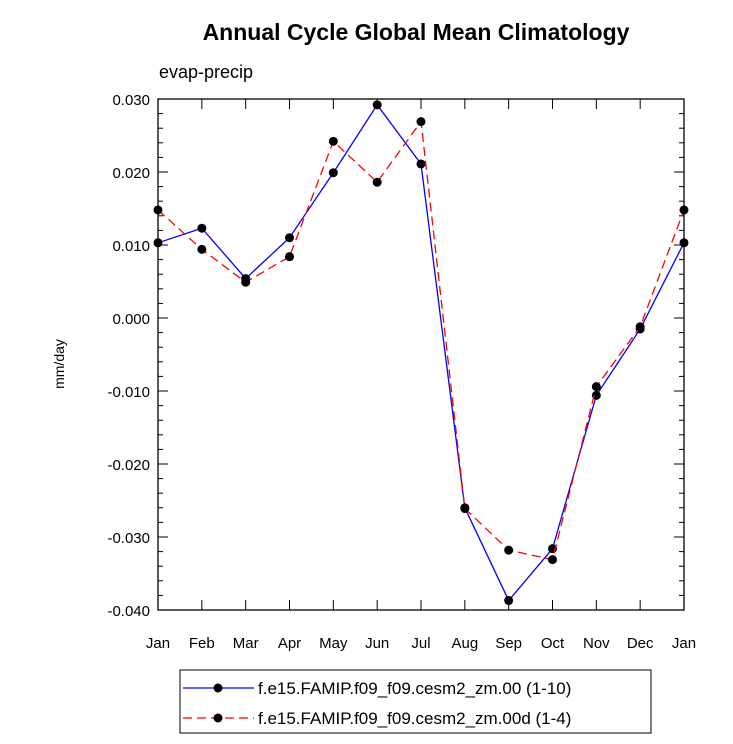  What do you see at coordinates (128, 611) in the screenshot?
I see `y-tick-label: -0.040` at bounding box center [128, 611].